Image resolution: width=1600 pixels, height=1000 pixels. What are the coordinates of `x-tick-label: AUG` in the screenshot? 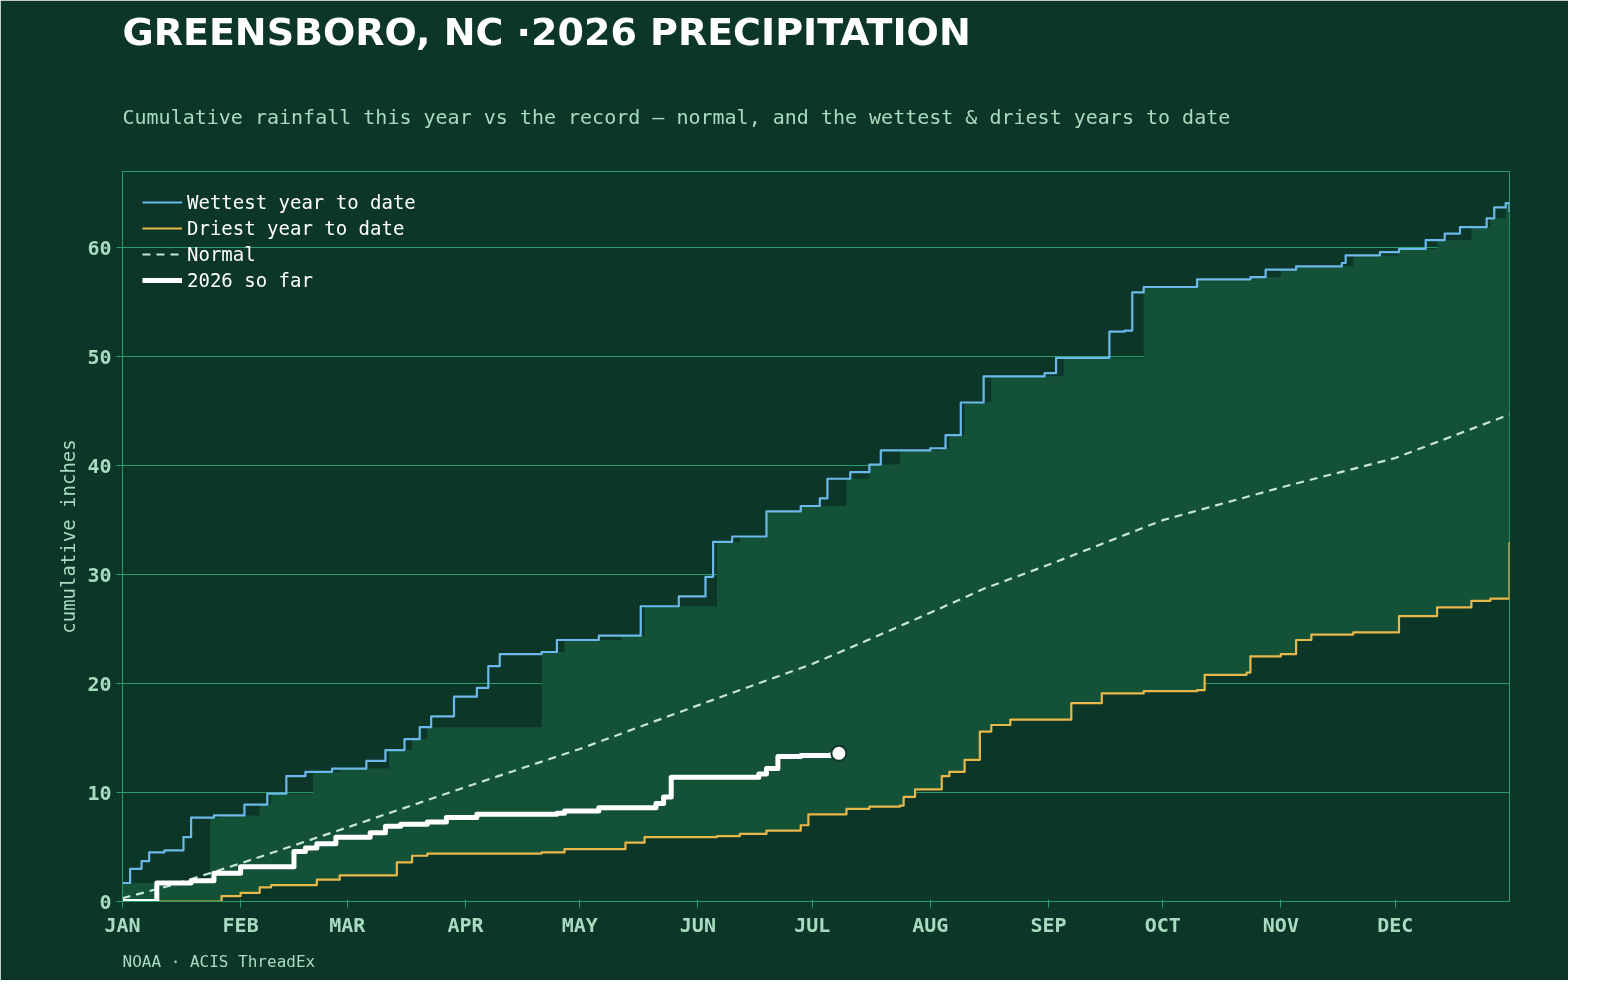 It's located at (930, 924).